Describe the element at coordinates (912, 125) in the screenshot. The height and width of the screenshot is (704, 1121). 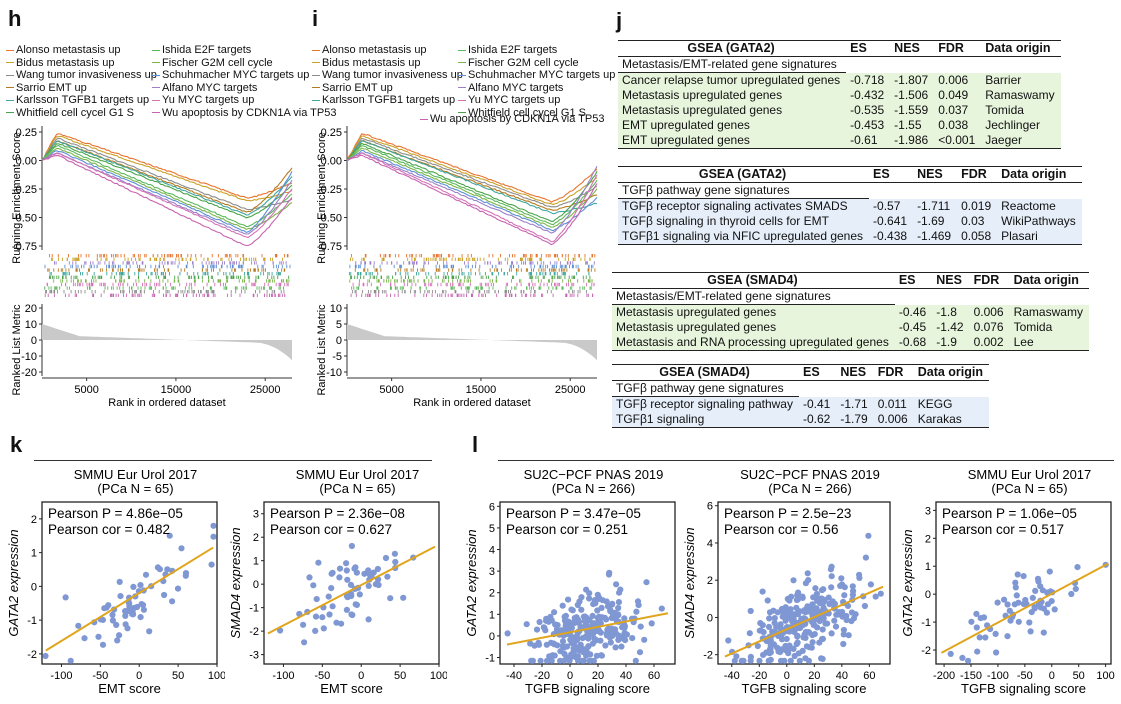
I see `table-cell: -1.55` at that location.